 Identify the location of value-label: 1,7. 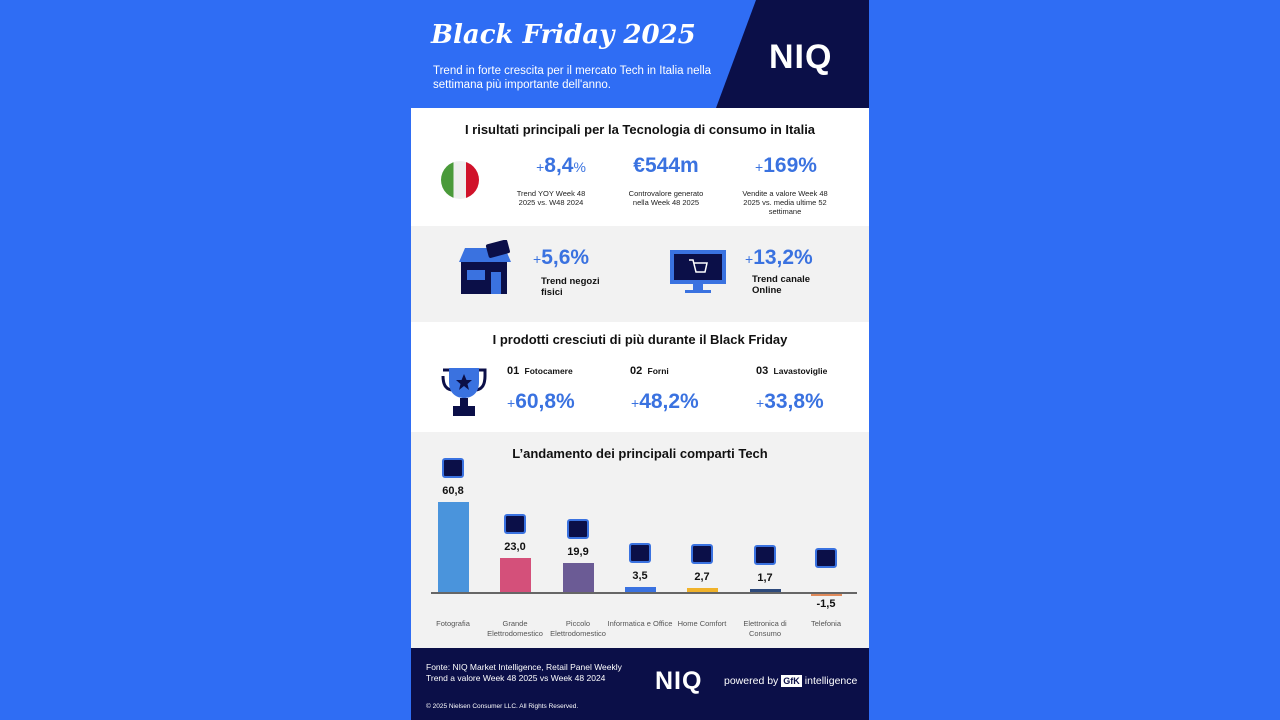
(765, 578).